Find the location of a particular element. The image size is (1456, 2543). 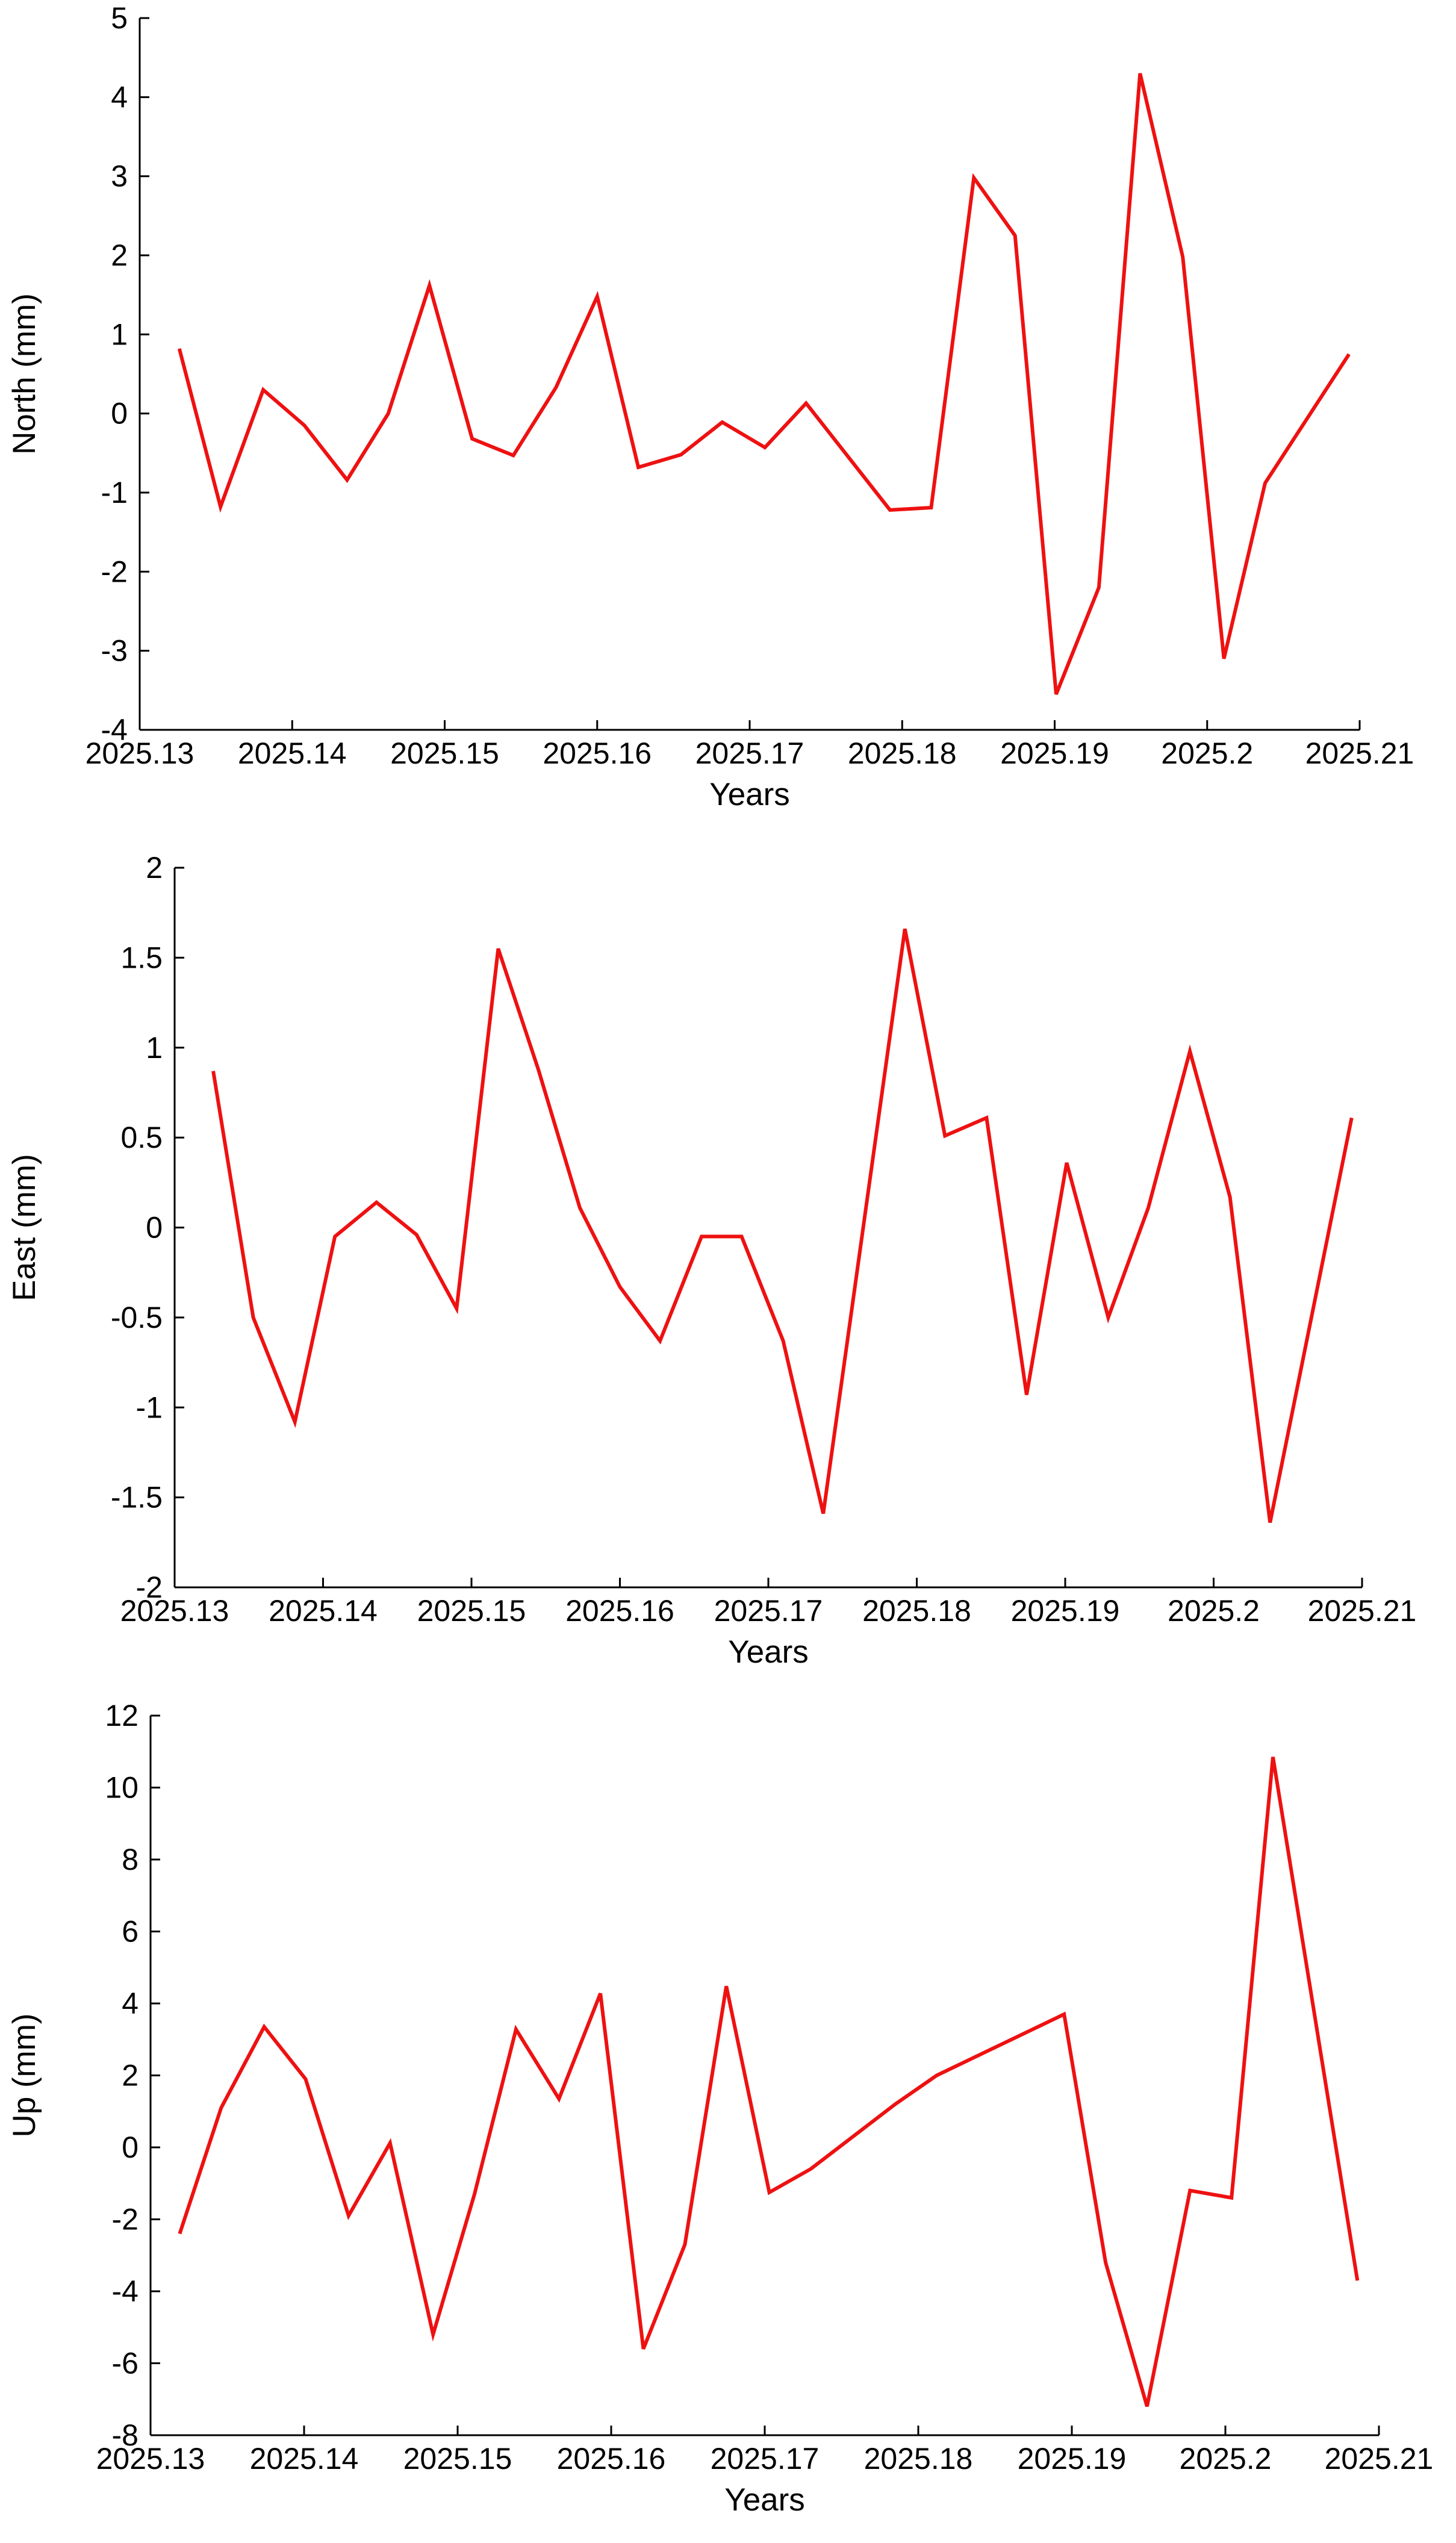

y-tick-label: -3 is located at coordinates (115, 651).